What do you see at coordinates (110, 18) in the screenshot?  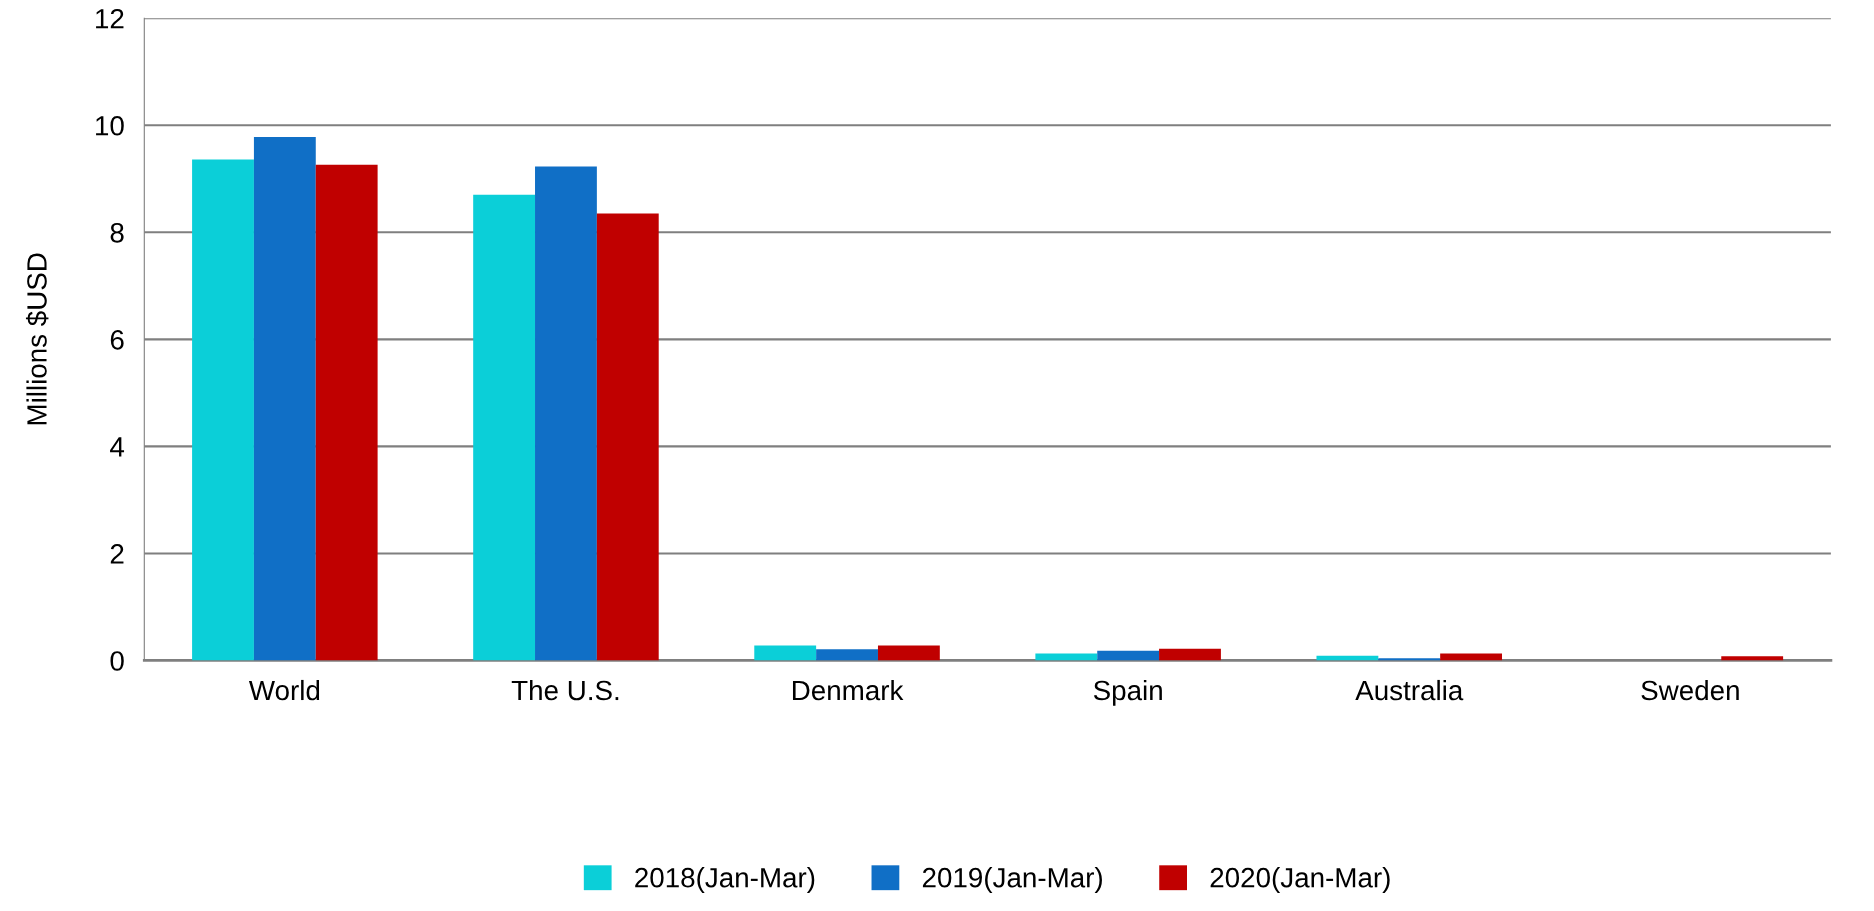 I see `y-tick-label: 12` at bounding box center [110, 18].